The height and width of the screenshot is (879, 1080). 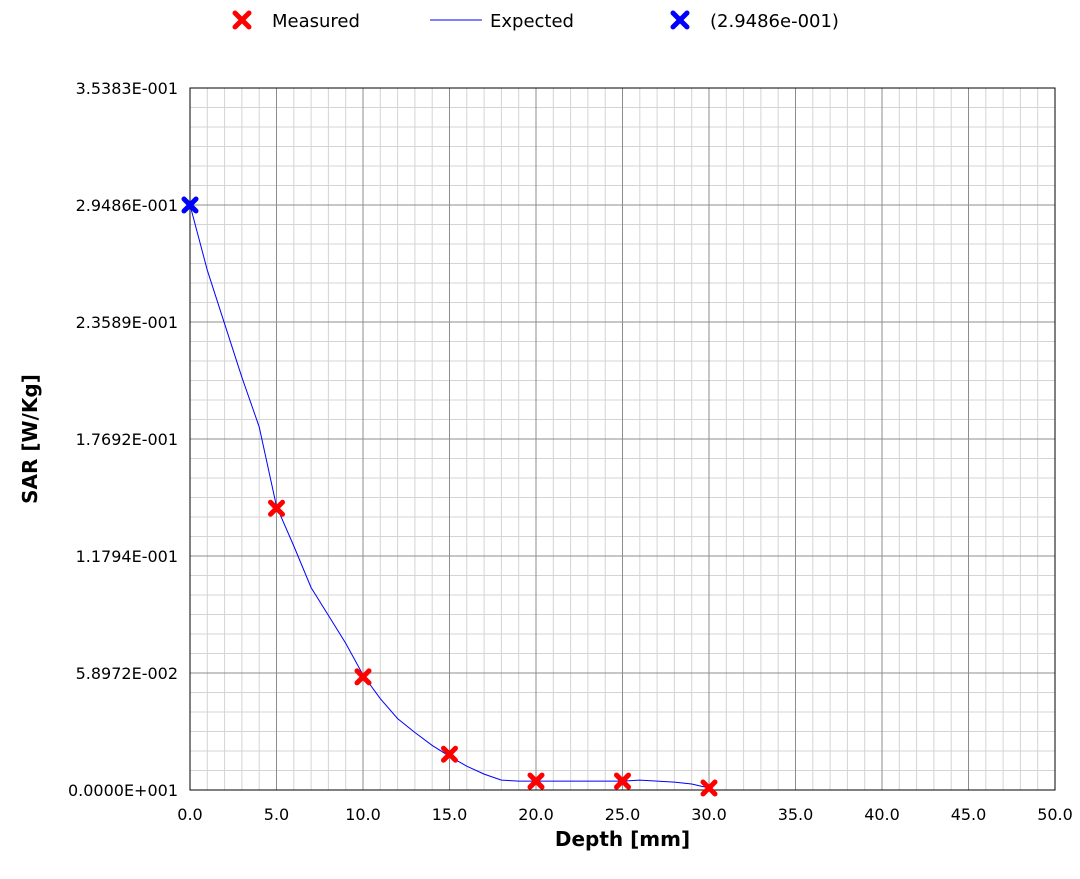 What do you see at coordinates (190, 205) in the screenshot?
I see `peak-marker` at bounding box center [190, 205].